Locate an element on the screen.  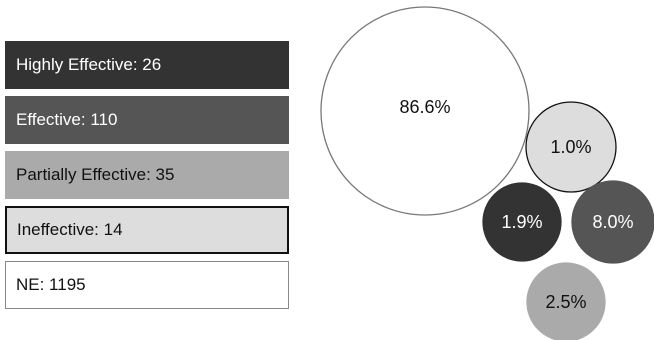
bubble-label-ineffective: 1.0% is located at coordinates (570, 147).